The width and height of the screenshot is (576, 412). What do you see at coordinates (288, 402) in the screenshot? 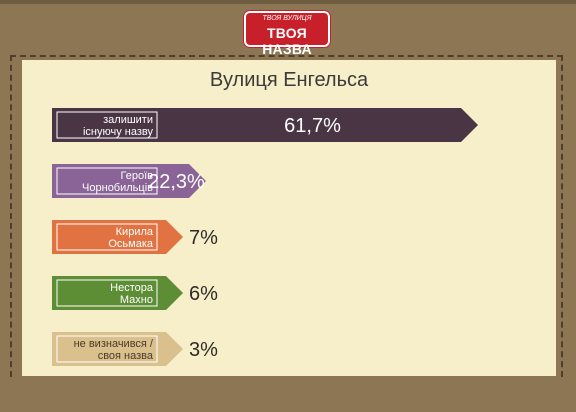
I see `bottom-strip` at bounding box center [288, 402].